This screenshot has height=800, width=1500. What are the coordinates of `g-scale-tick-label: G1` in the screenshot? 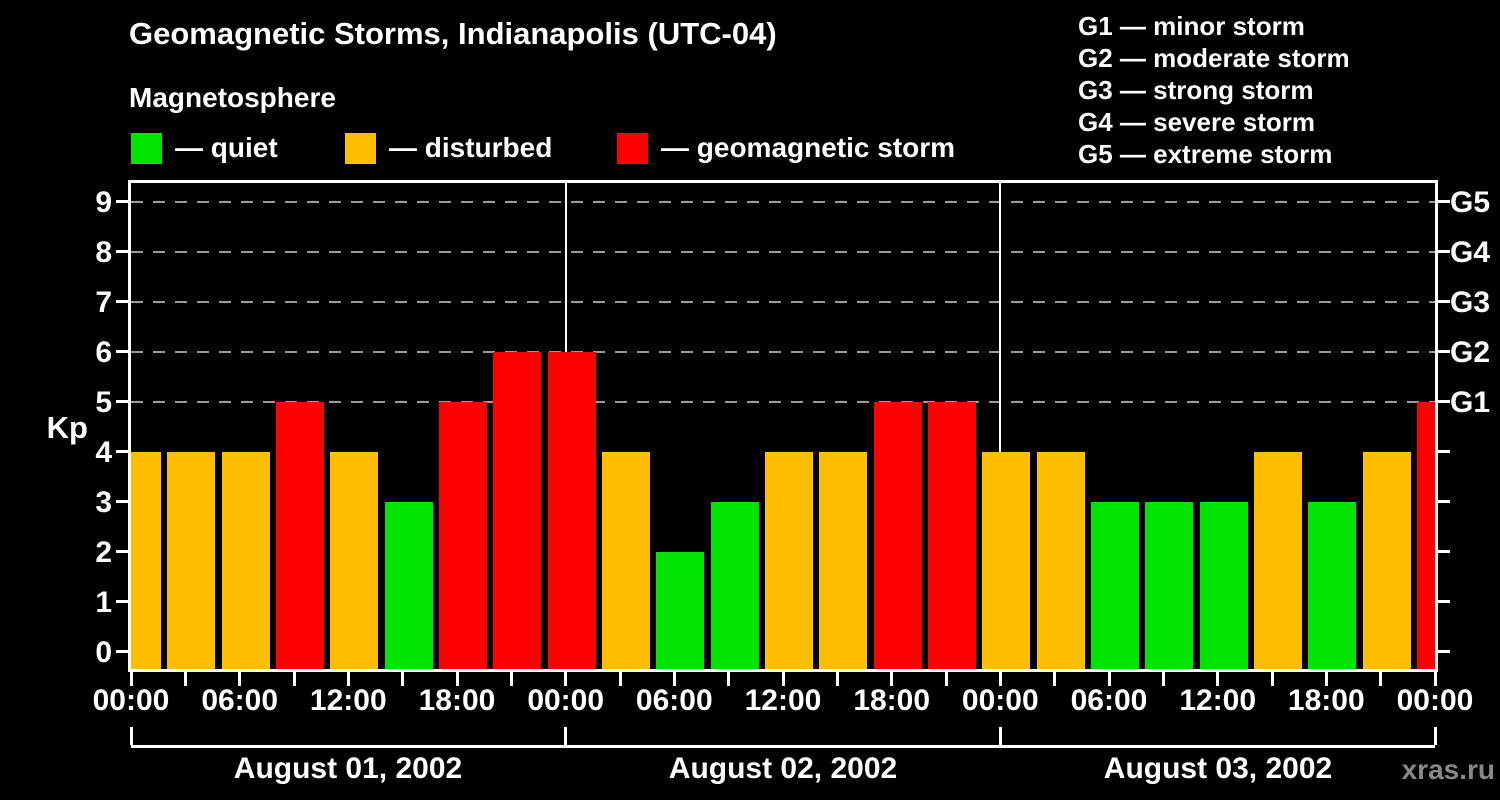 It's located at (1470, 402).